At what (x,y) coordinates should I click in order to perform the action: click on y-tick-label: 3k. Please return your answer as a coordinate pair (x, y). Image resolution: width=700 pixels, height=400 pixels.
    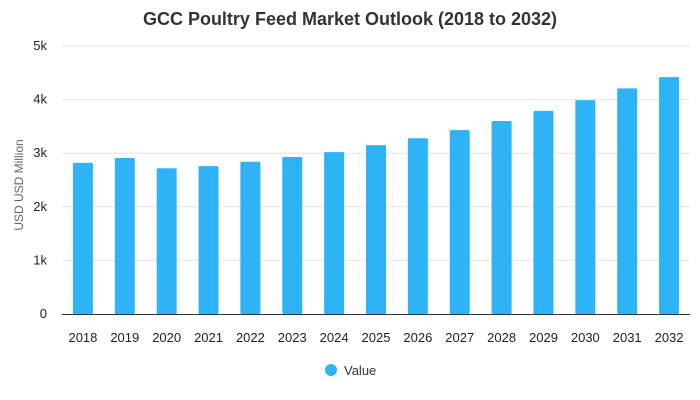
    Looking at the image, I should click on (40, 152).